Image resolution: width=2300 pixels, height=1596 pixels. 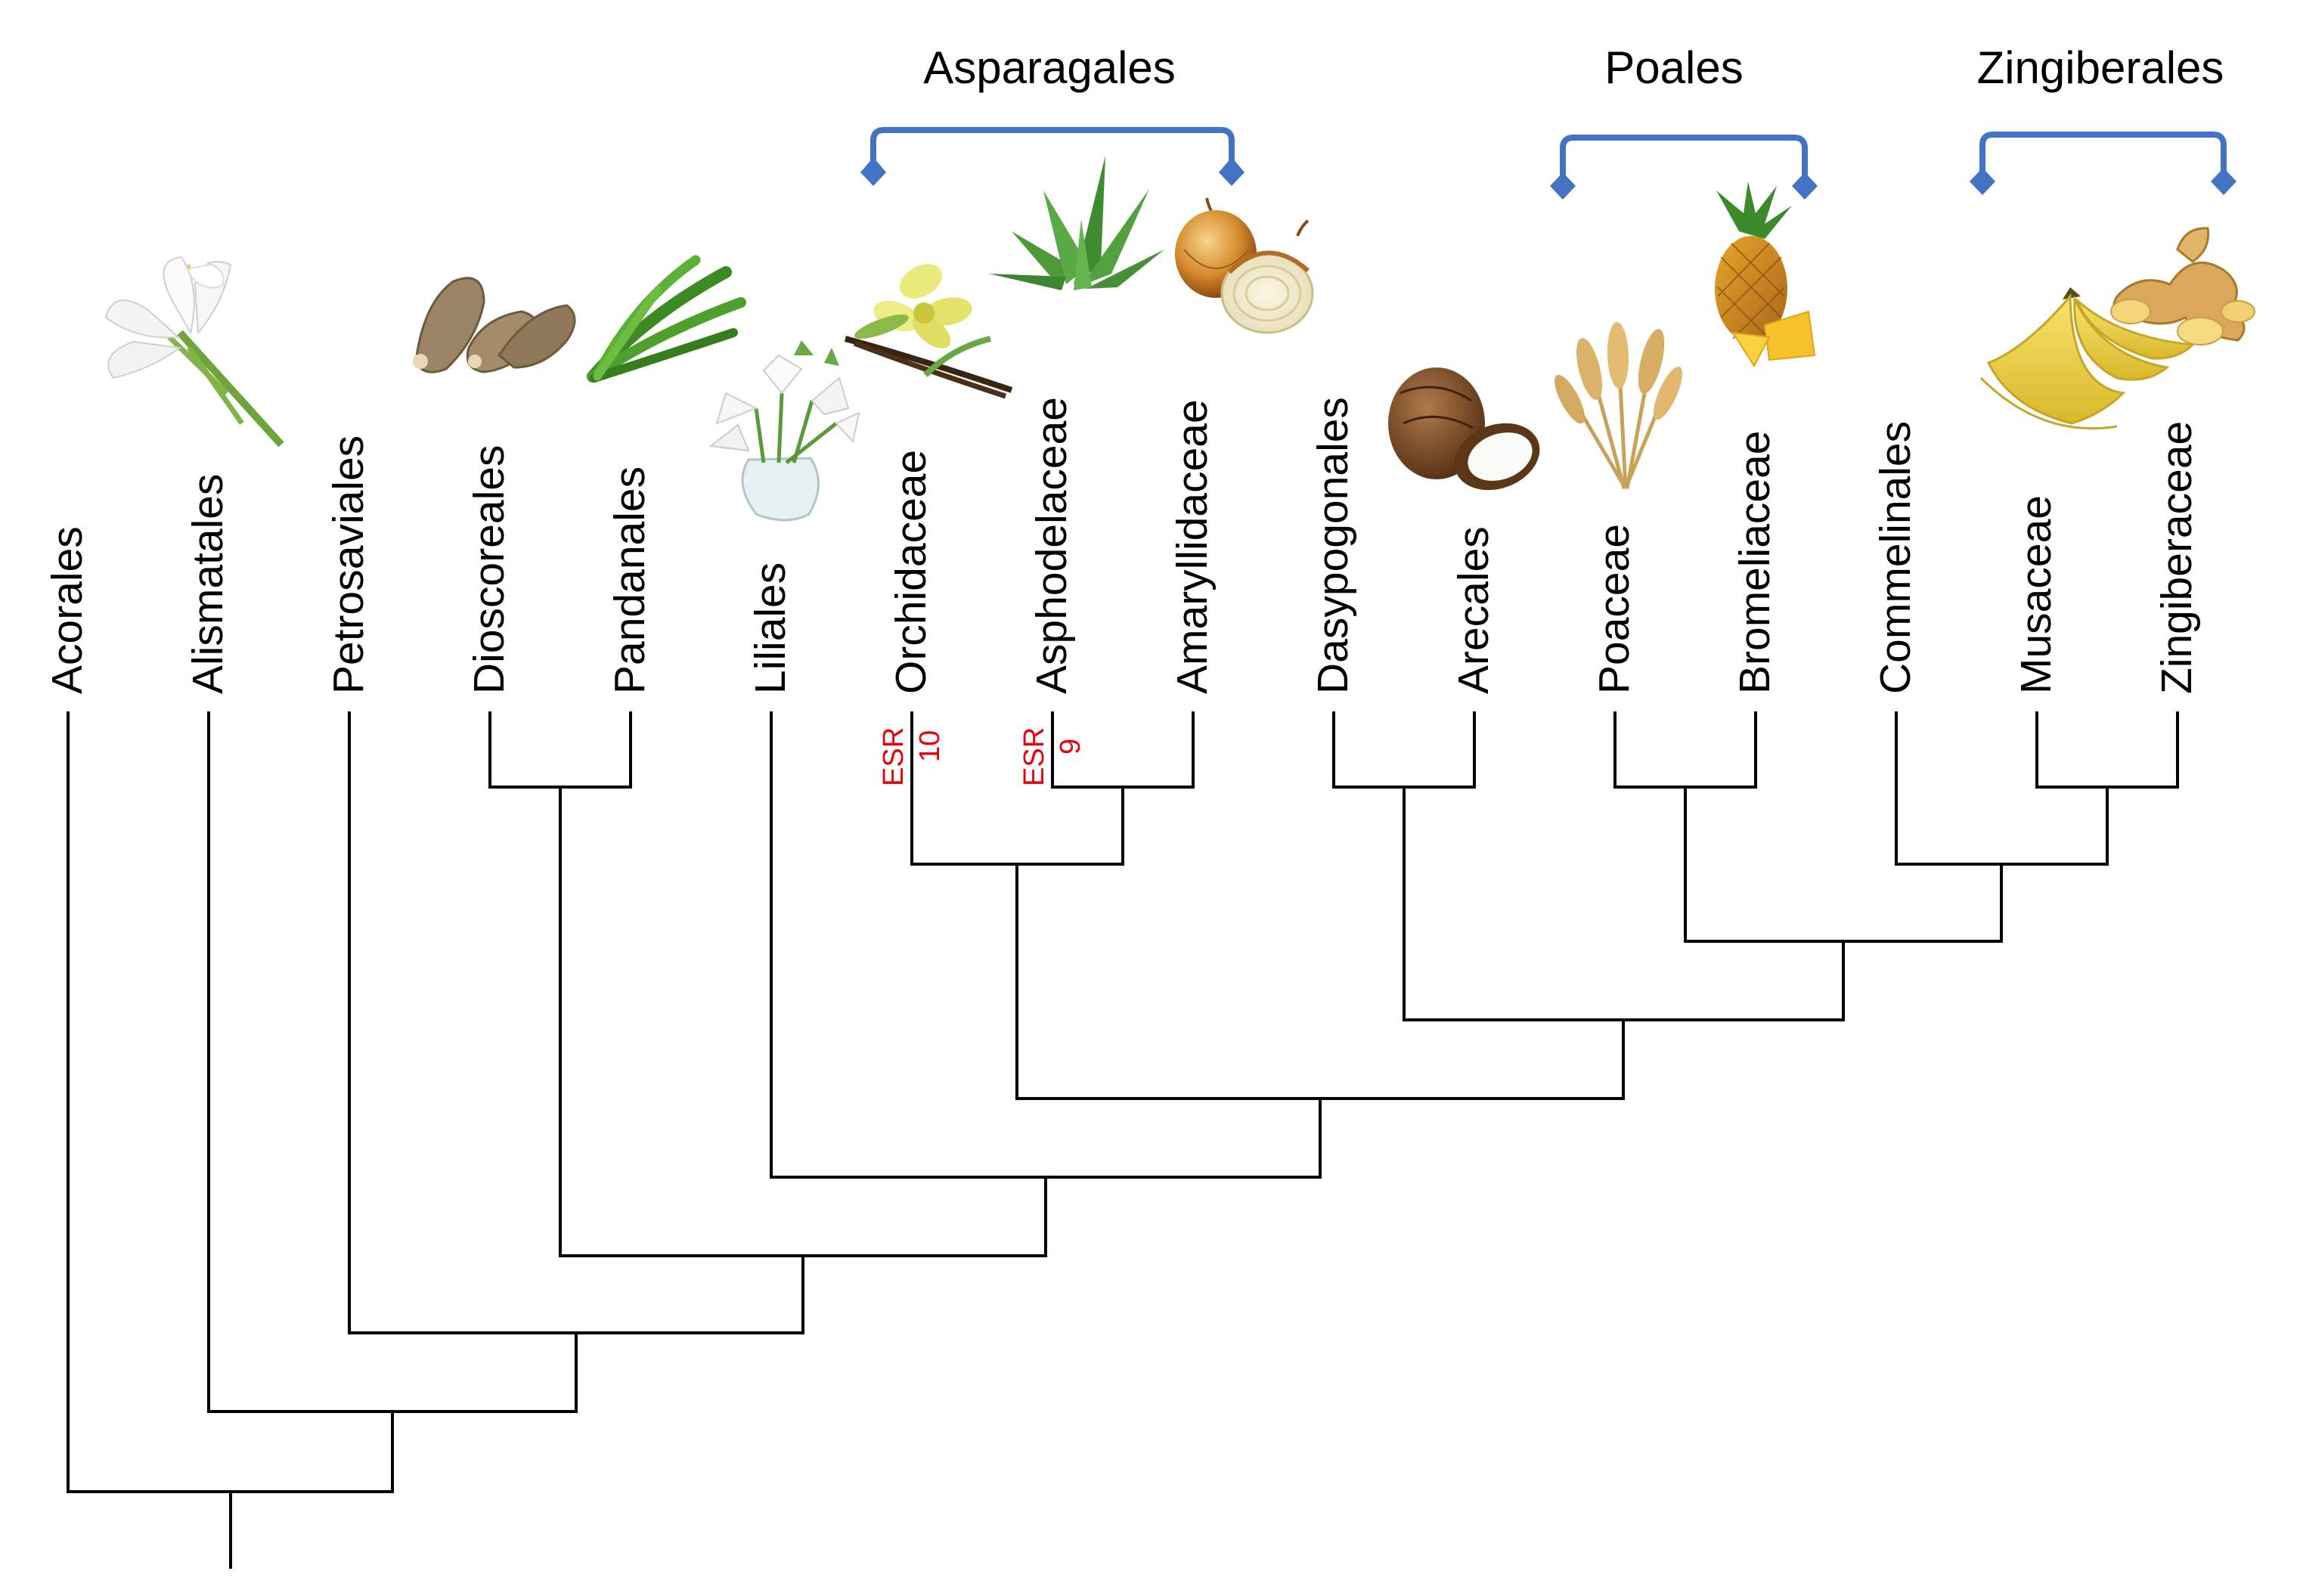 What do you see at coordinates (1673, 67) in the screenshot?
I see `group-label-poales: Poales` at bounding box center [1673, 67].